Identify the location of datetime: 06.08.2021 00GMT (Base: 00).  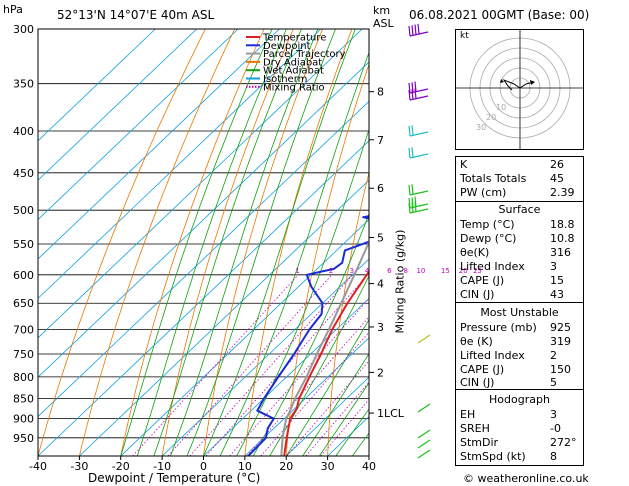
(499, 15).